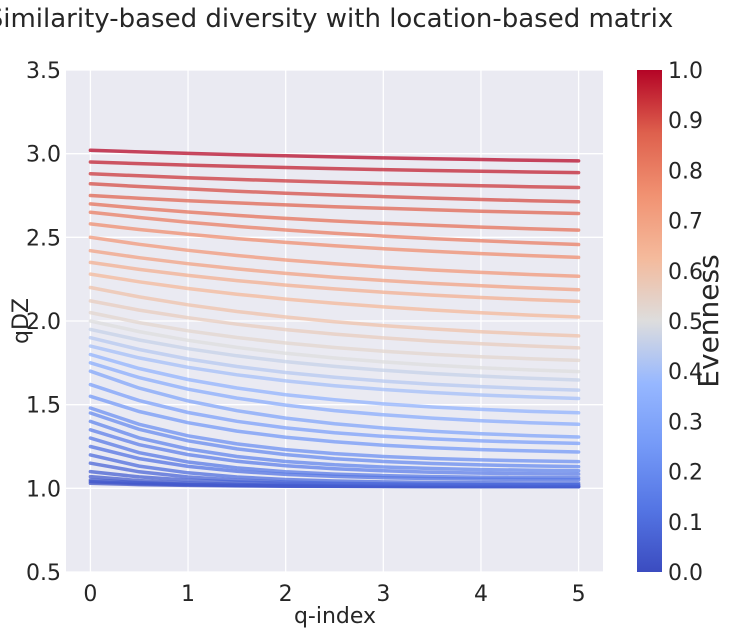 The image size is (731, 632). Describe the element at coordinates (21, 321) in the screenshot. I see `y-axis-label: qDZ` at that location.